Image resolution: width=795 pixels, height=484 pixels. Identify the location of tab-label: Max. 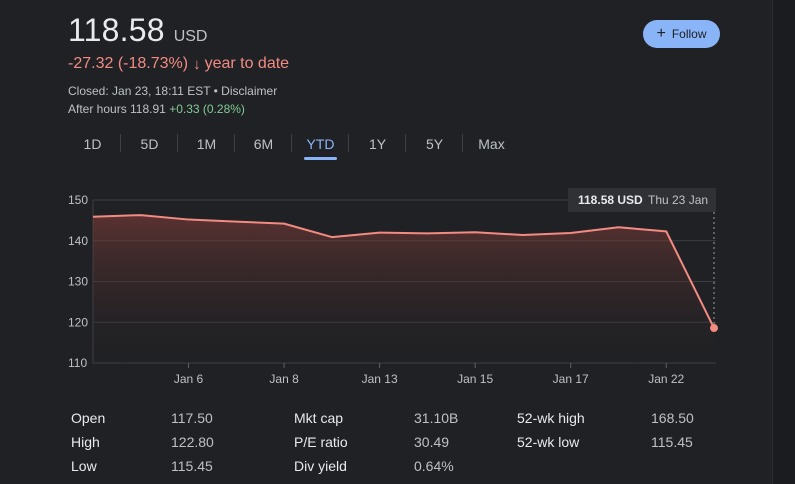
(491, 144).